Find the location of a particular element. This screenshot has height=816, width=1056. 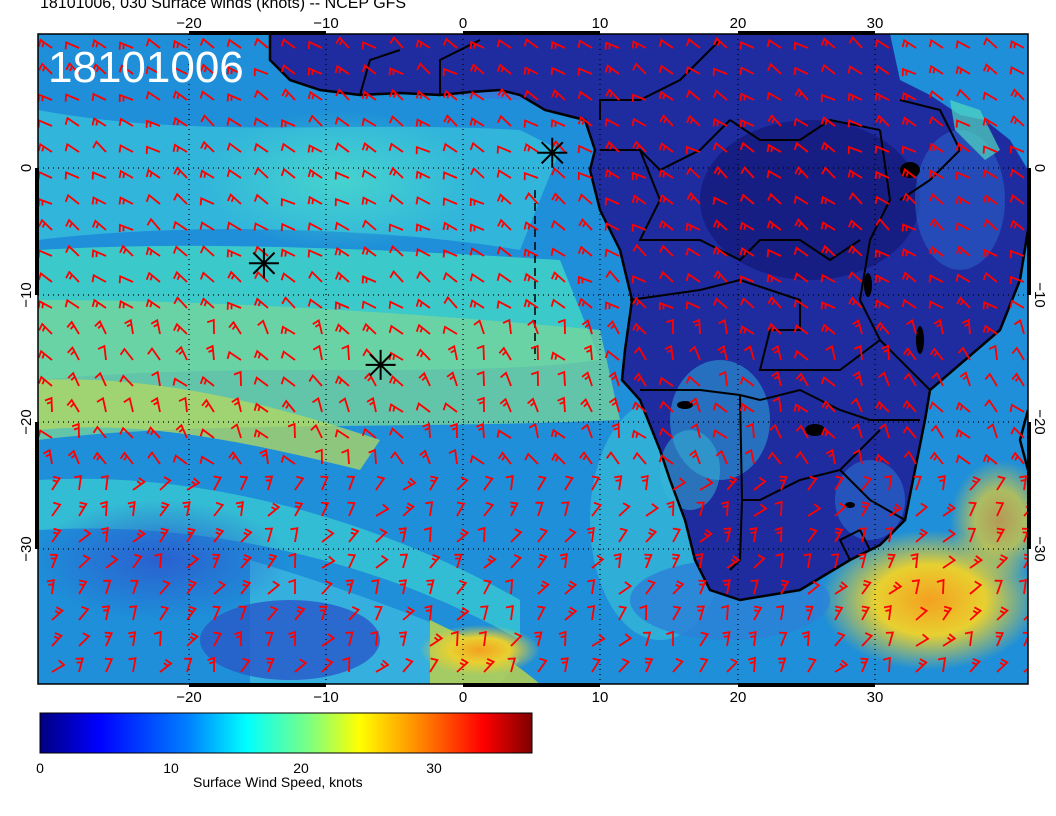

colorbar-tick-30: 30 is located at coordinates (434, 768).